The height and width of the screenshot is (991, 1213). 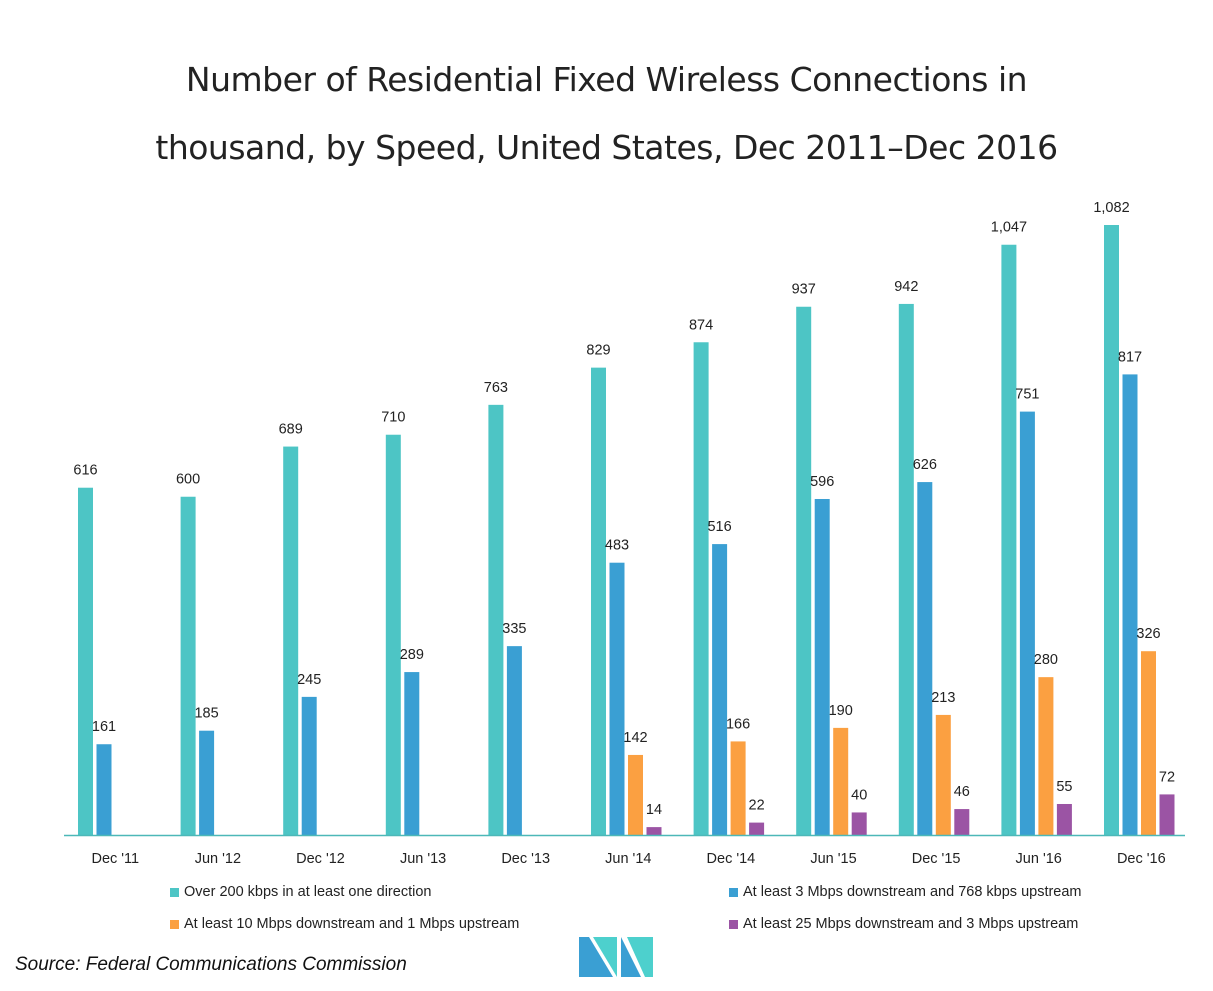 I want to click on x-tick-label: Dec '16, so click(x=1141, y=859).